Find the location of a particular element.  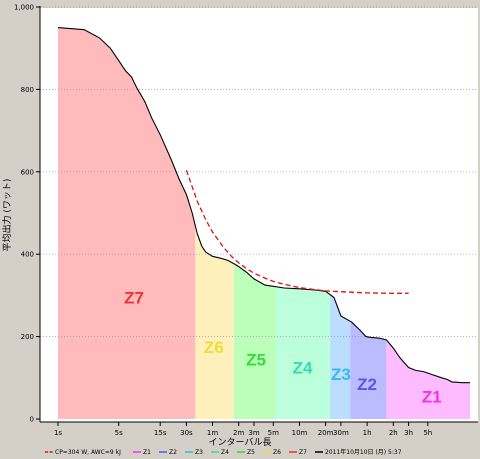

x-tick-label-3h: 3h is located at coordinates (408, 433).